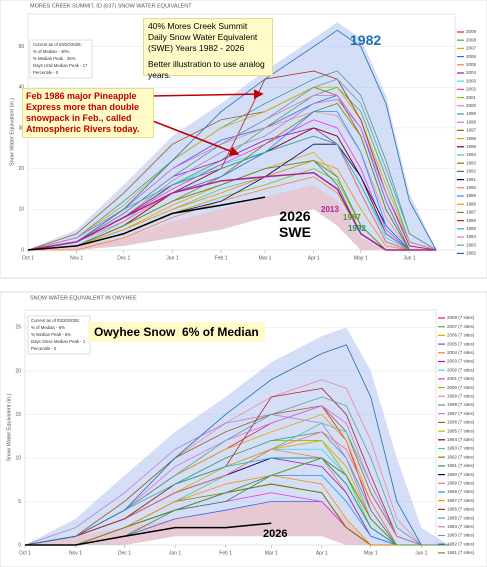  I want to click on legend-label: 1995 (7 sites), so click(461, 430).